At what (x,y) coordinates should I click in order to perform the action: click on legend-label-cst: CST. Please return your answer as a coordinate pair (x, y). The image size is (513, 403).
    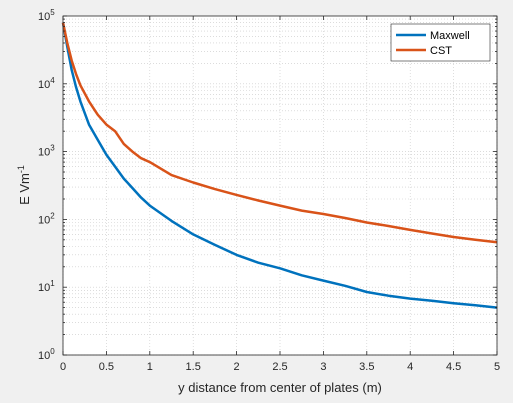
    Looking at the image, I should click on (441, 51).